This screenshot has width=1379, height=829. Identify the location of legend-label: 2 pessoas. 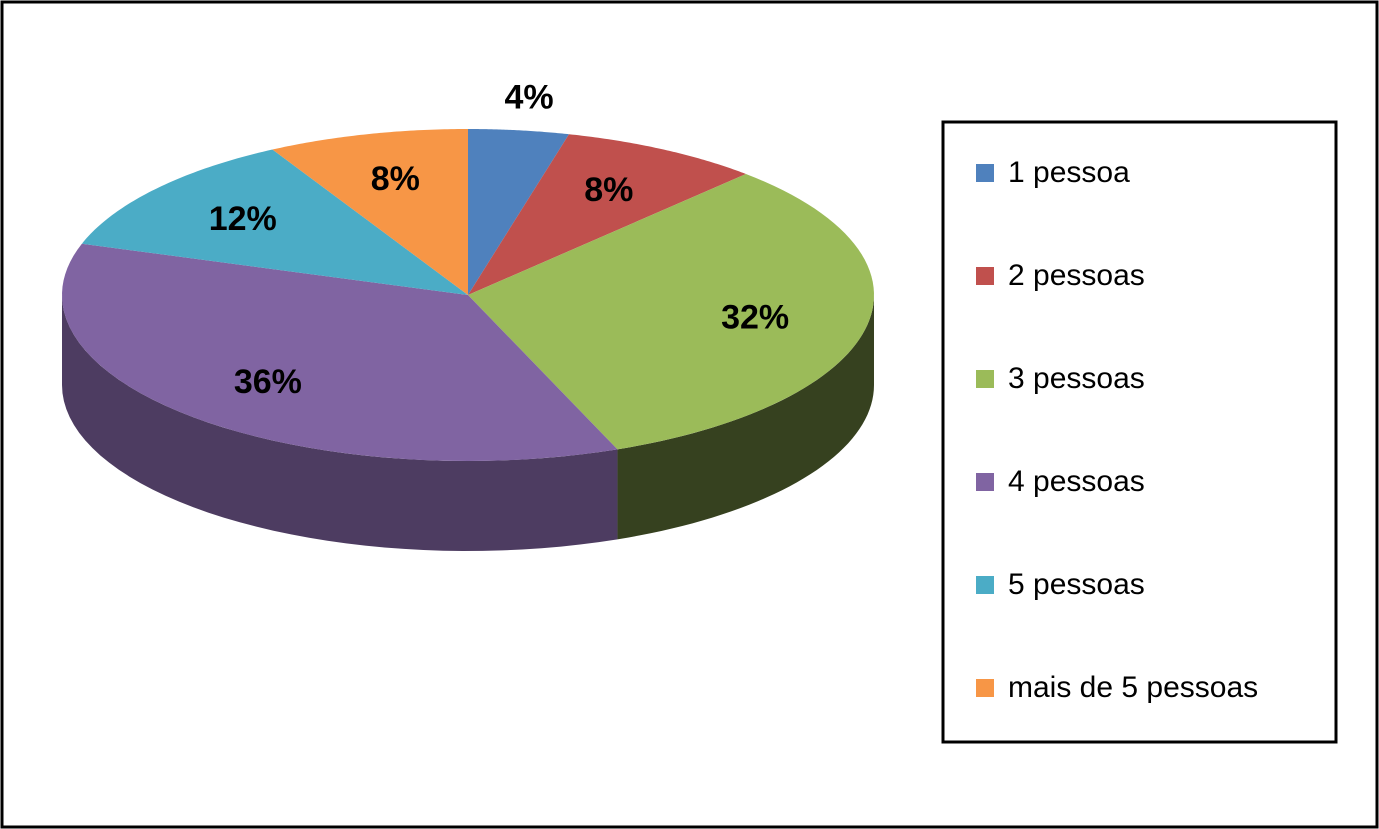
(1076, 275).